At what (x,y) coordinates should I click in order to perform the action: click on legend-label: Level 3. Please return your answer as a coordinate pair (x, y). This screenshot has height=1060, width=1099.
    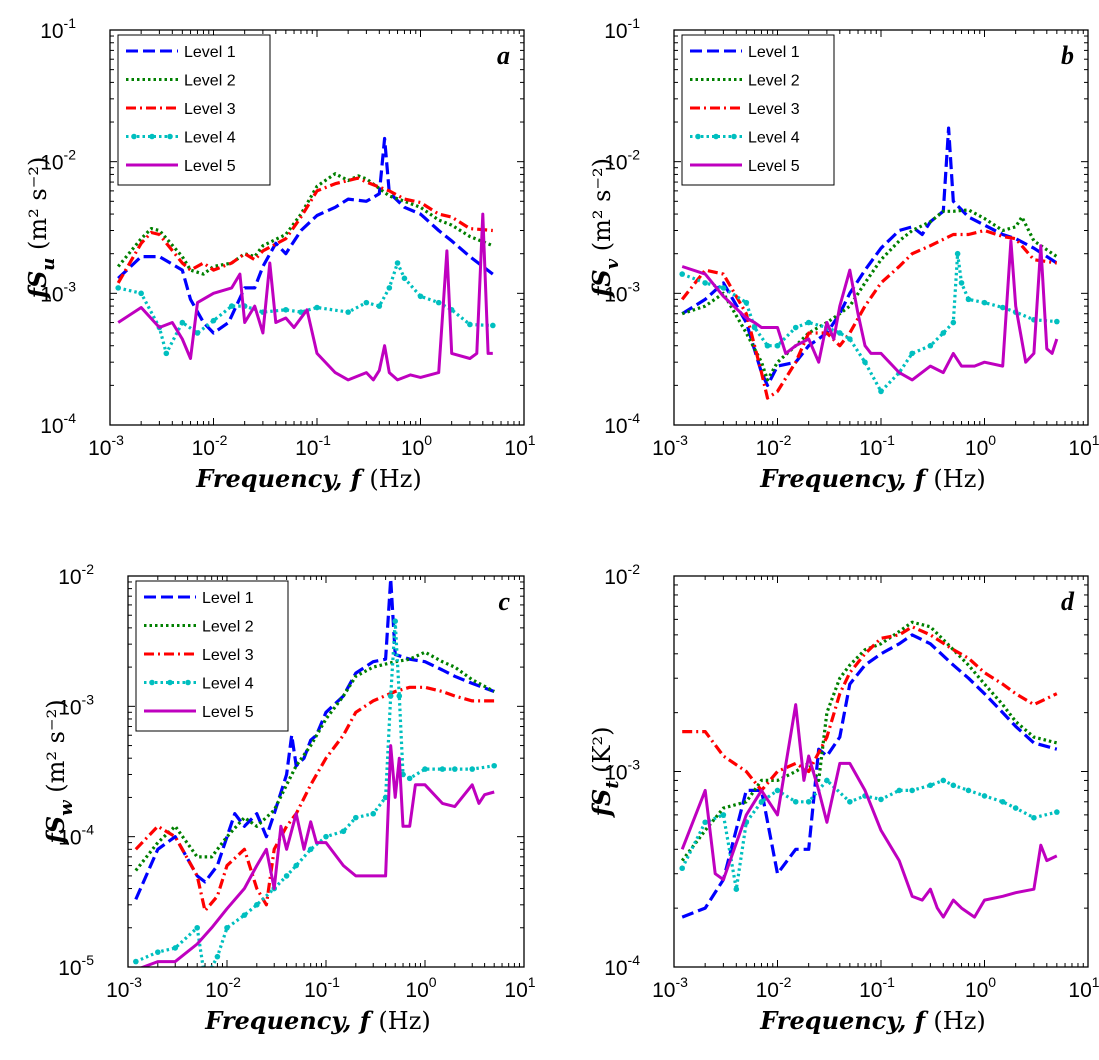
    Looking at the image, I should click on (774, 109).